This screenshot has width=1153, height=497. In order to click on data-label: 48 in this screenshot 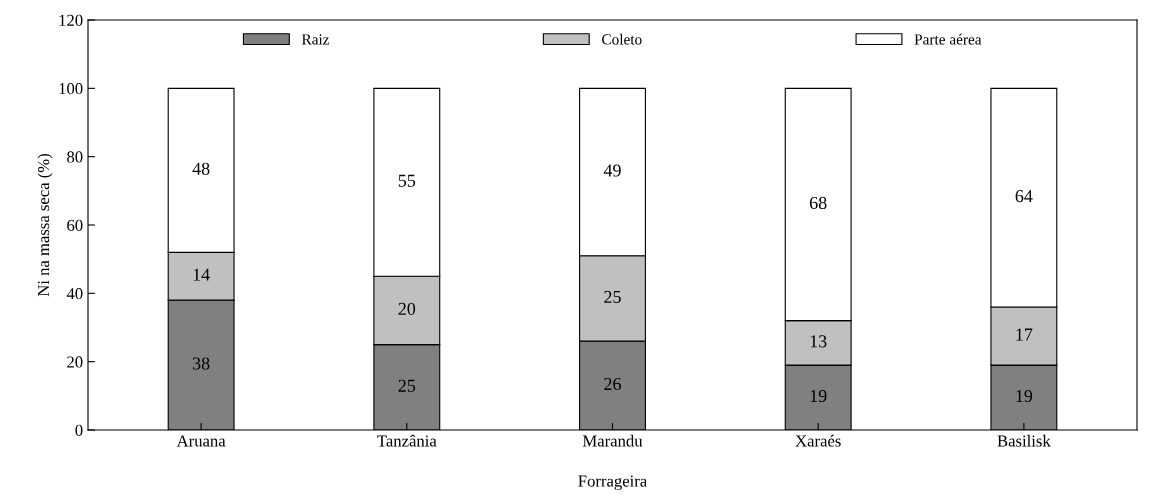, I will do `click(201, 168)`.